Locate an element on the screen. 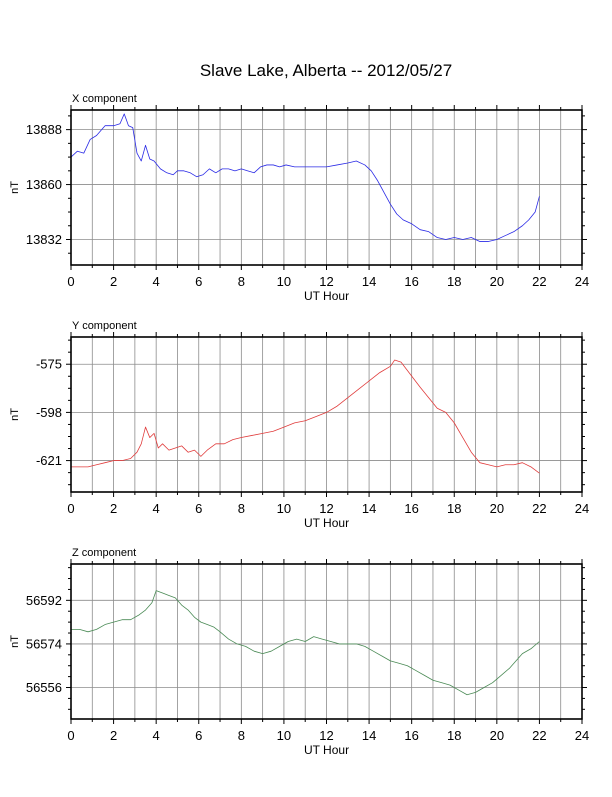 The height and width of the screenshot is (797, 612). y-tick-label: 13888 is located at coordinates (44, 129).